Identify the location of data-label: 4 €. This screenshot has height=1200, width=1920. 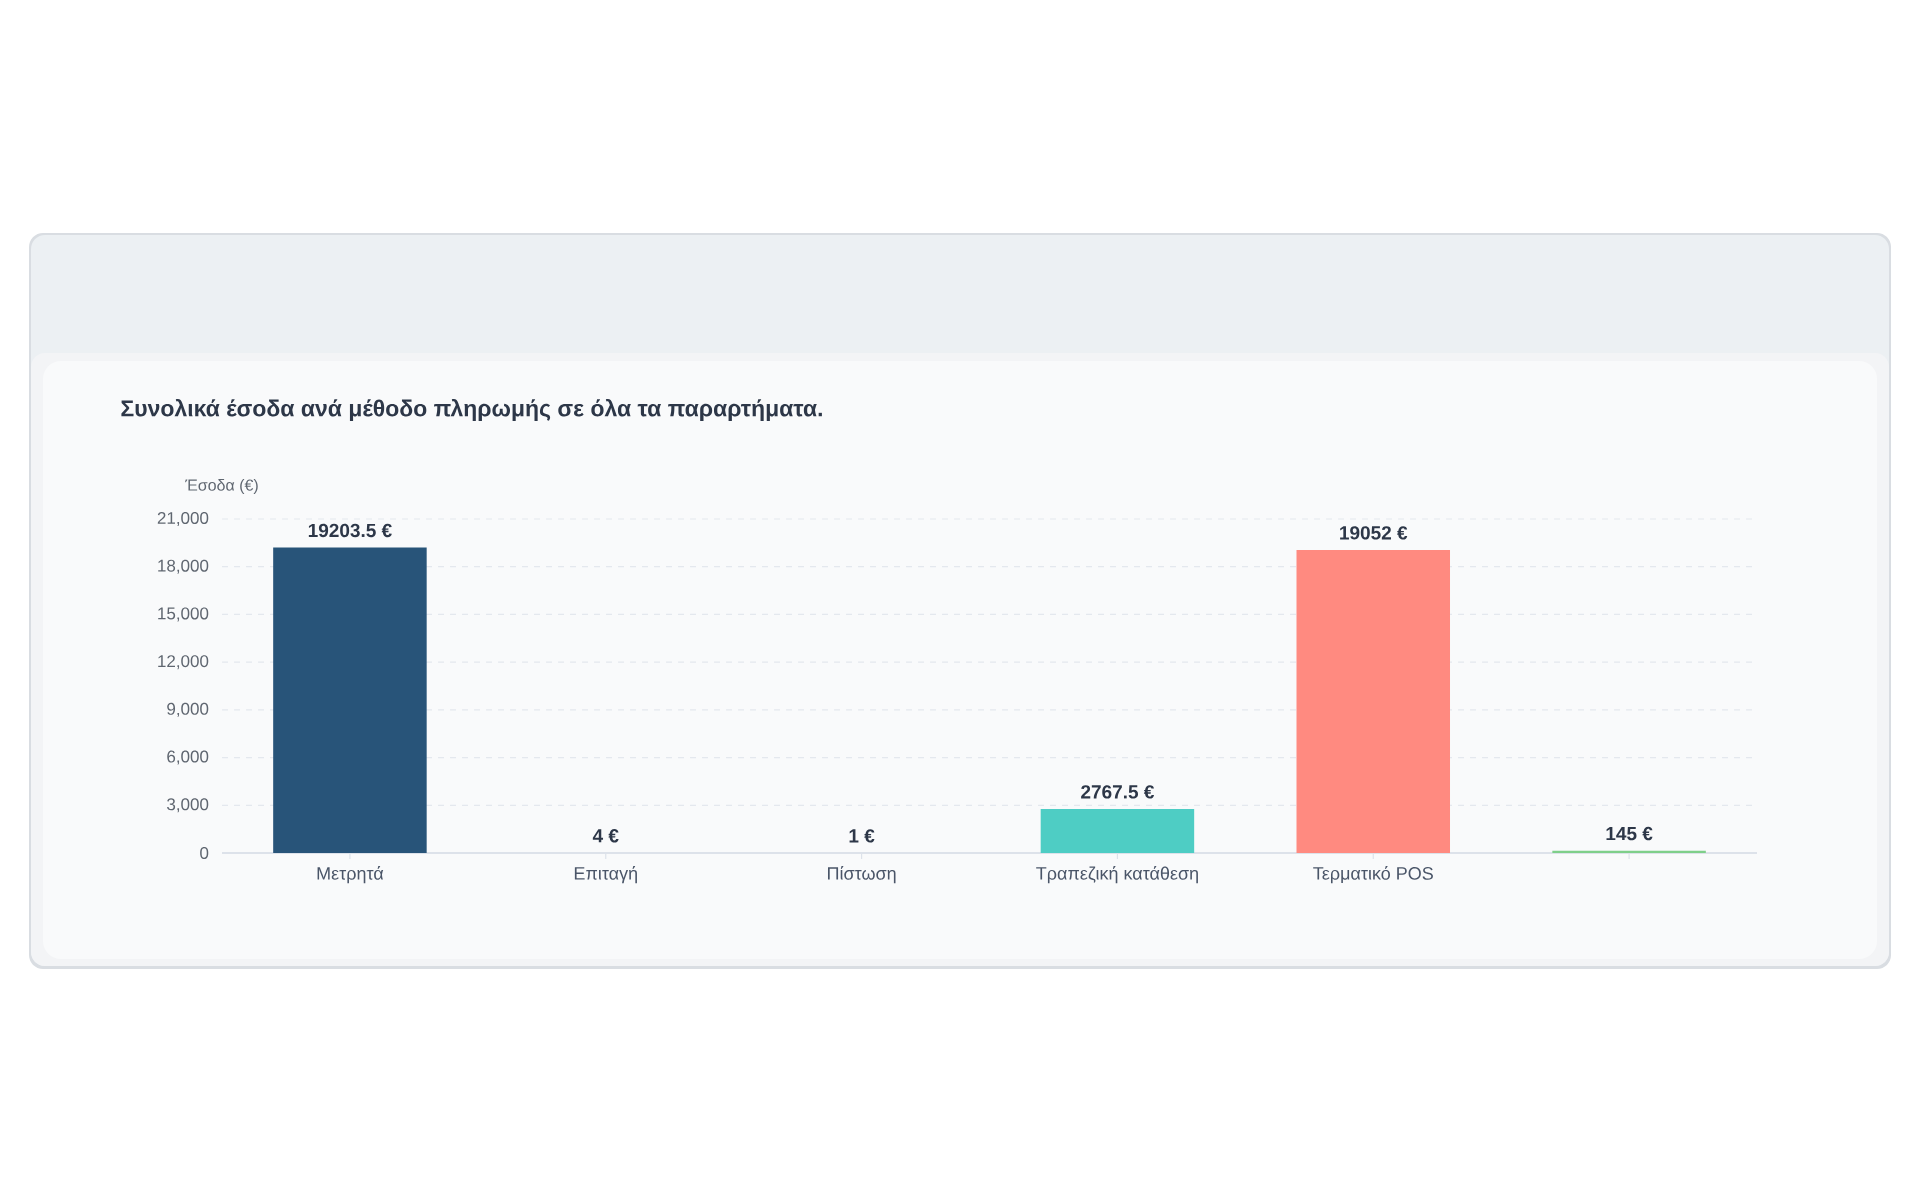
(605, 836).